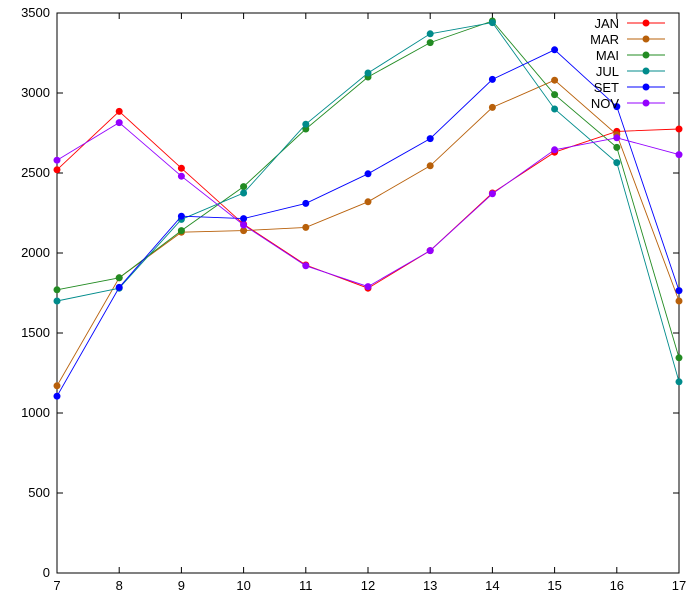 This screenshot has width=700, height=600. Describe the element at coordinates (492, 585) in the screenshot. I see `x-tick-label: 14` at that location.